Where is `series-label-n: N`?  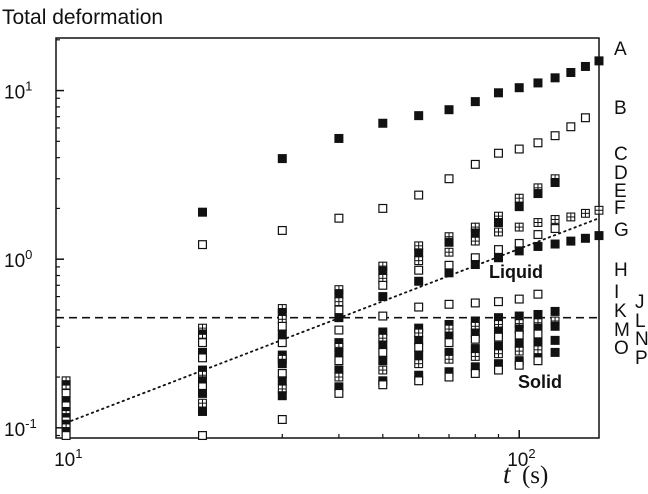
series-label-n: N is located at coordinates (641, 339).